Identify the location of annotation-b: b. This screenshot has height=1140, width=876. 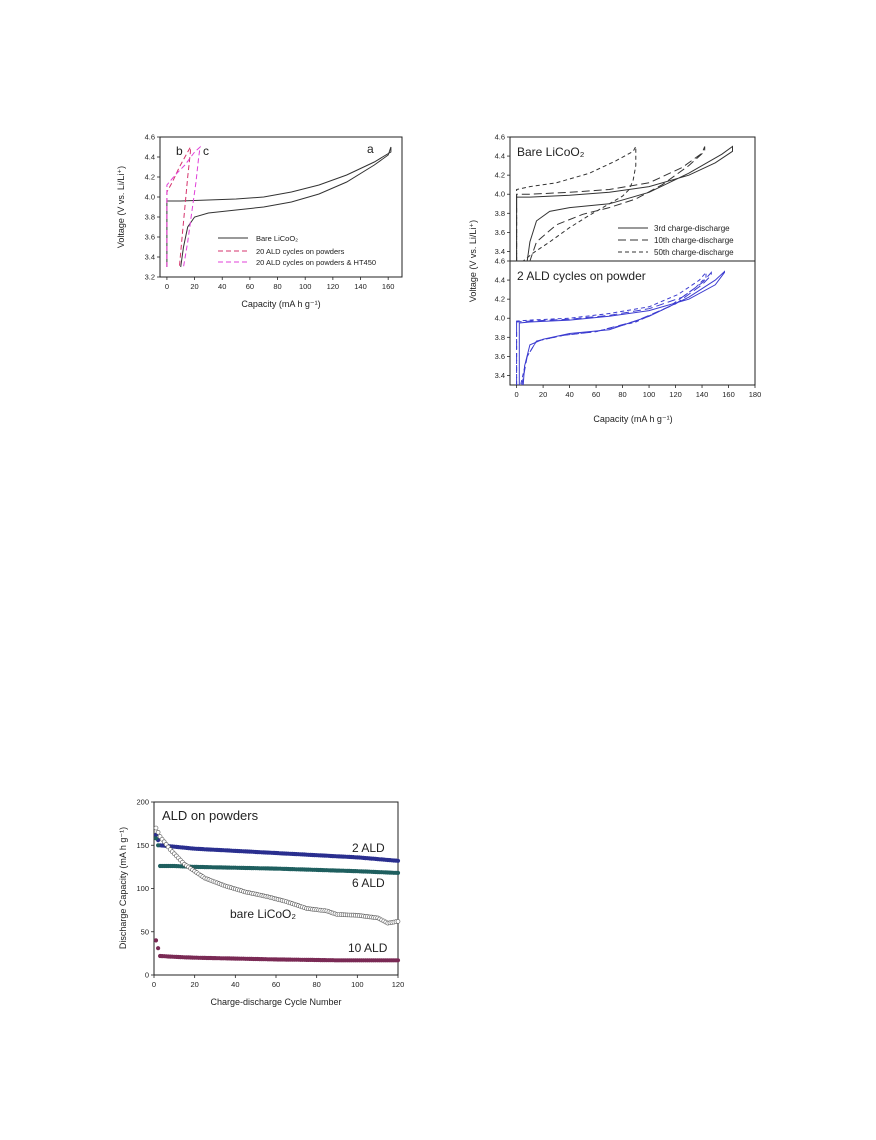
(179, 151).